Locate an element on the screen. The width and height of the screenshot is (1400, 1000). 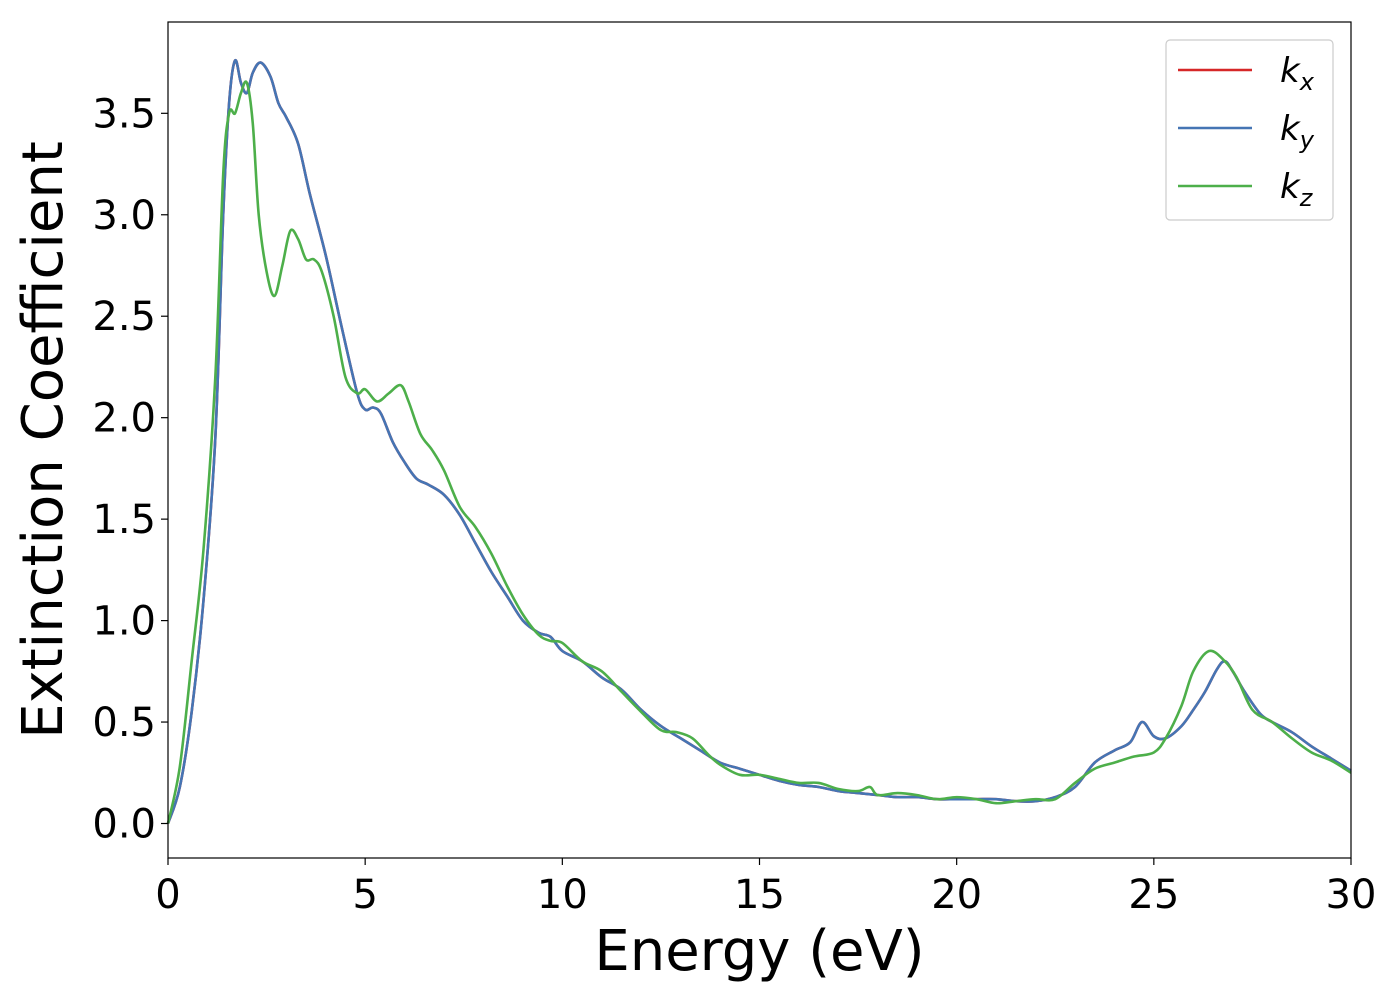
y-tick-label: 0.5 is located at coordinates (124, 723).